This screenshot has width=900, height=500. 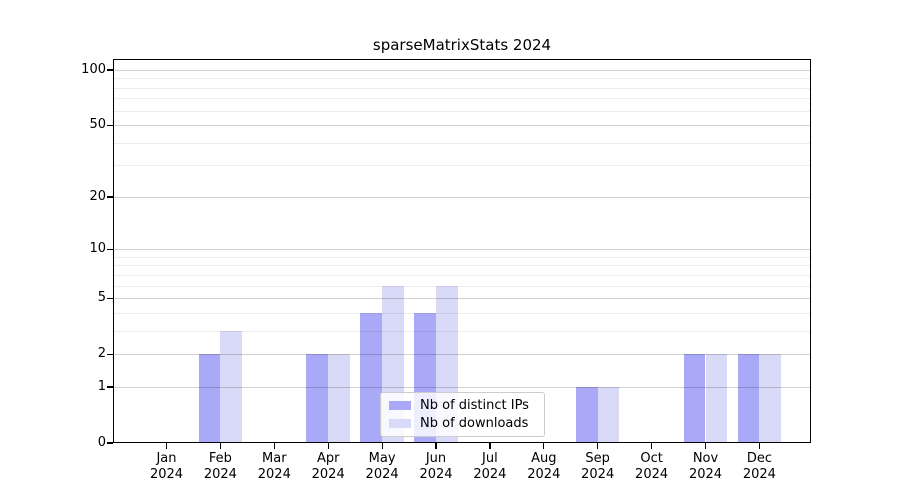 What do you see at coordinates (339, 398) in the screenshot?
I see `bar-apr-downloads` at bounding box center [339, 398].